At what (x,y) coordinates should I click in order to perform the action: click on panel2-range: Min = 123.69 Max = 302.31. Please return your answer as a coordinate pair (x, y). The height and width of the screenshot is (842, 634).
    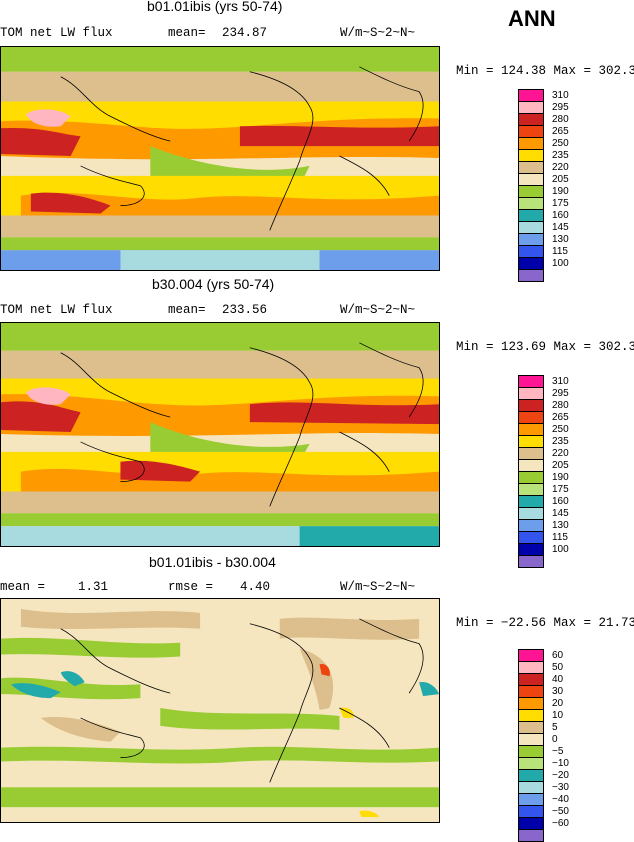
    Looking at the image, I should click on (545, 347).